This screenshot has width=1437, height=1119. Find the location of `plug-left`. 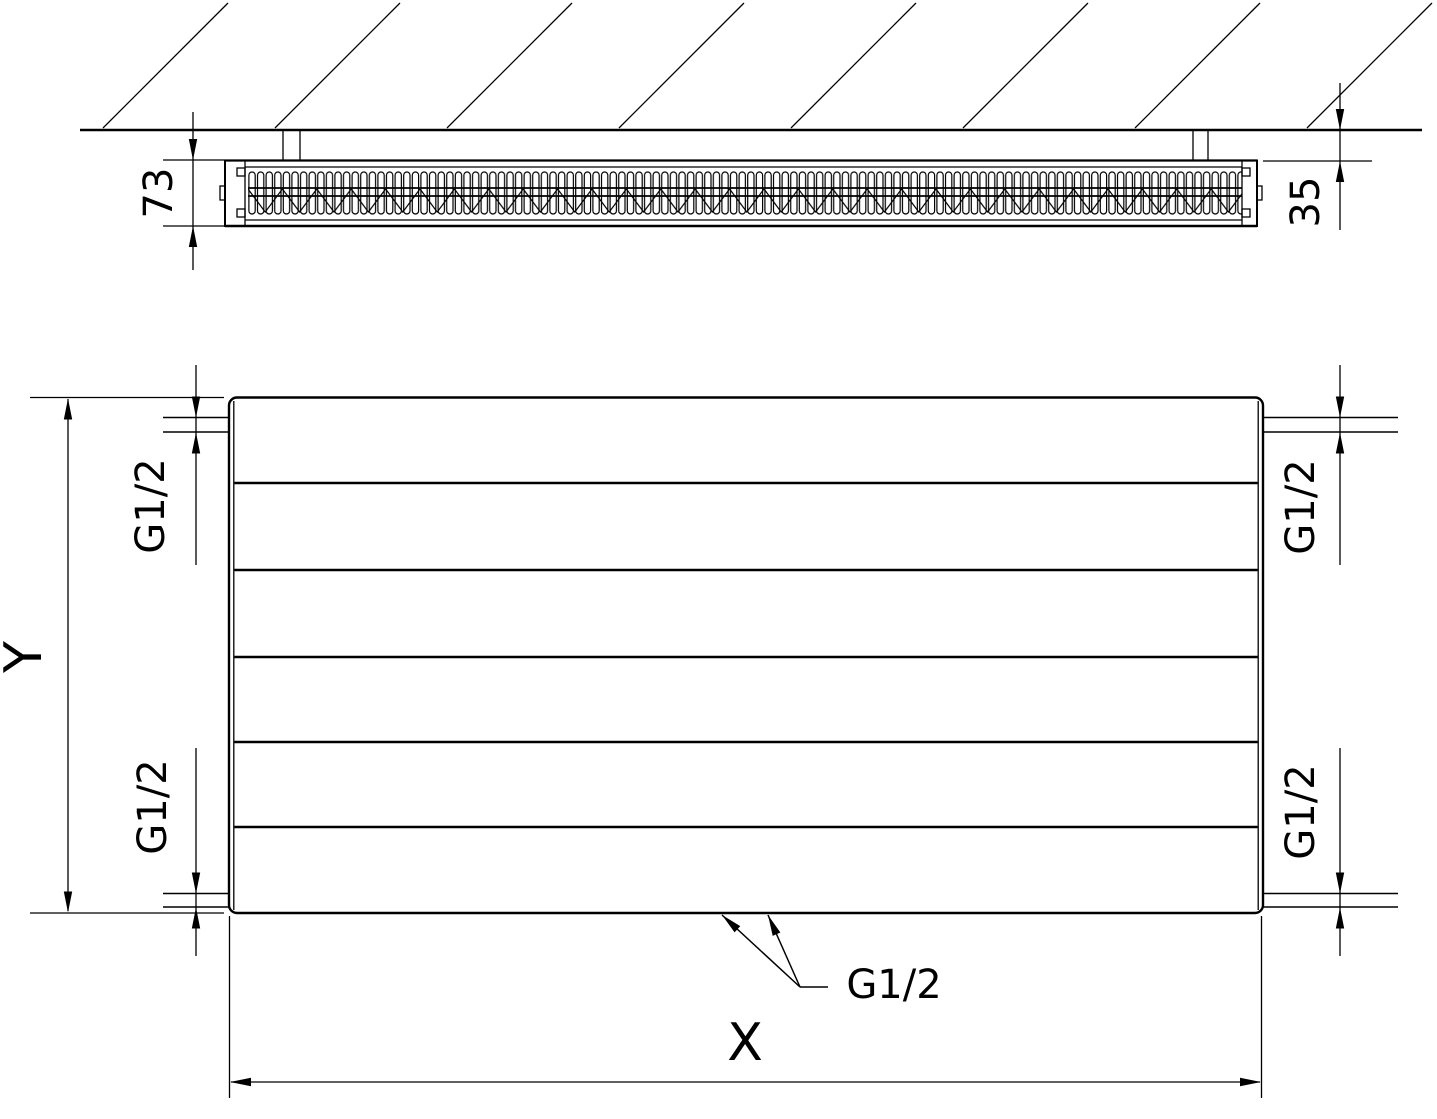

plug-left is located at coordinates (222, 193).